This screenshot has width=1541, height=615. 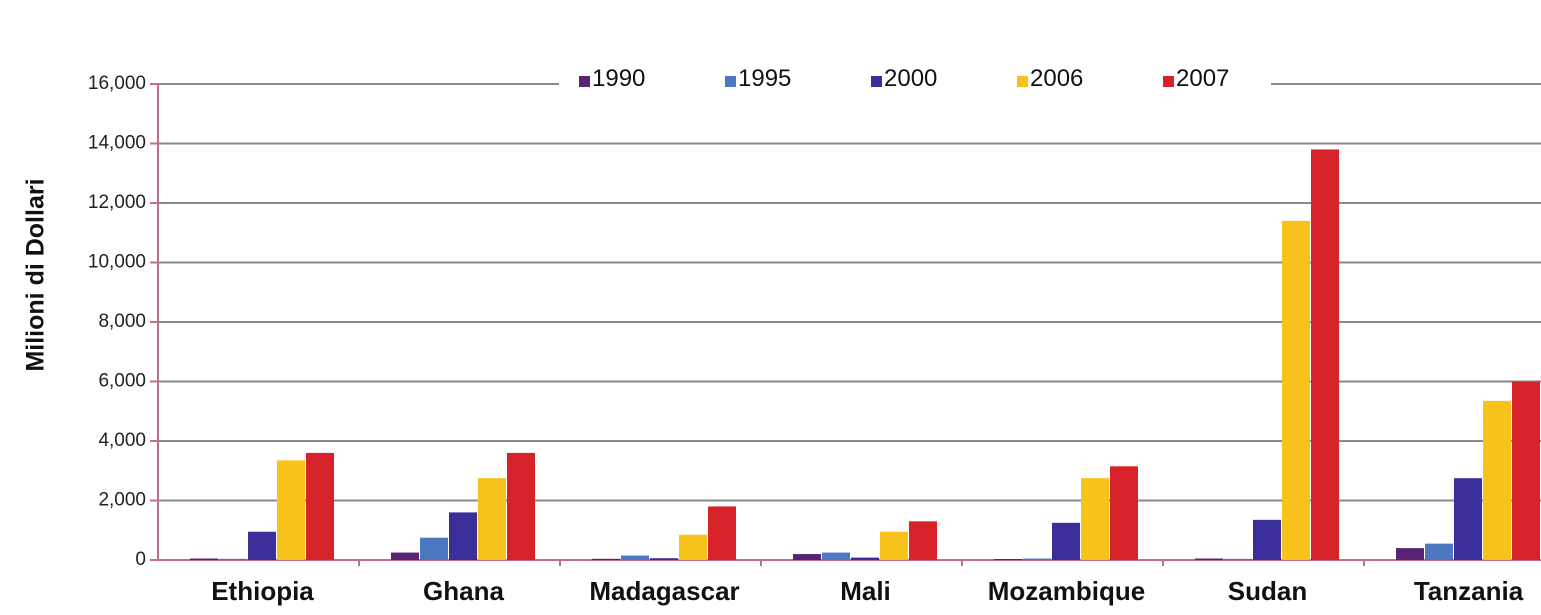 What do you see at coordinates (463, 536) in the screenshot?
I see `bar-ghana-2000` at bounding box center [463, 536].